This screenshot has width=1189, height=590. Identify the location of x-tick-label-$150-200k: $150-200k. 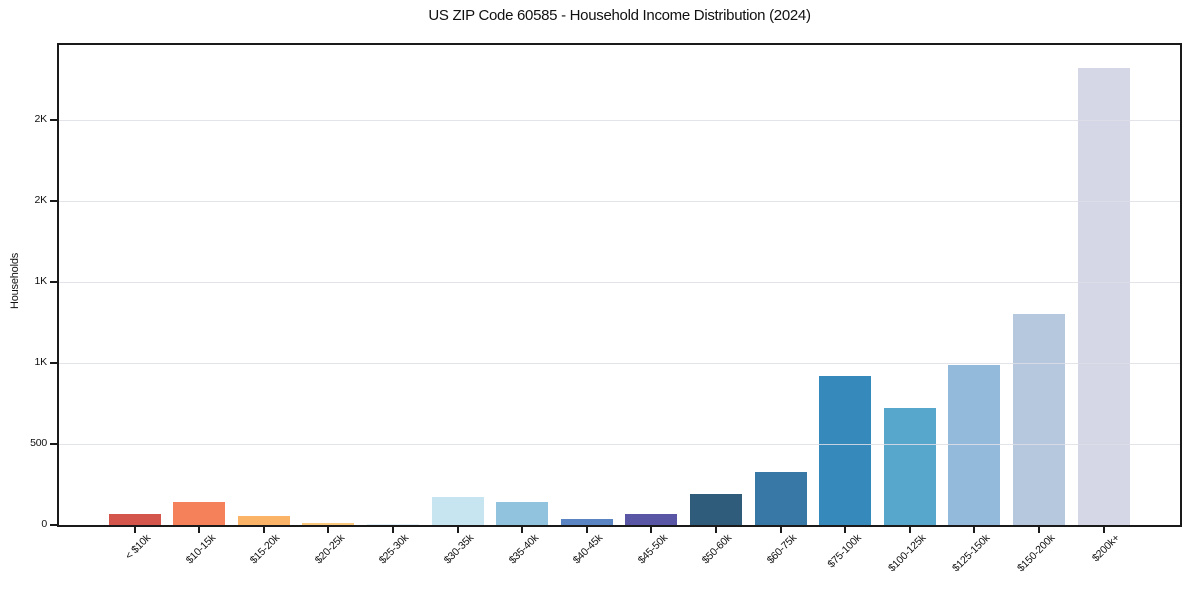
(1036, 553).